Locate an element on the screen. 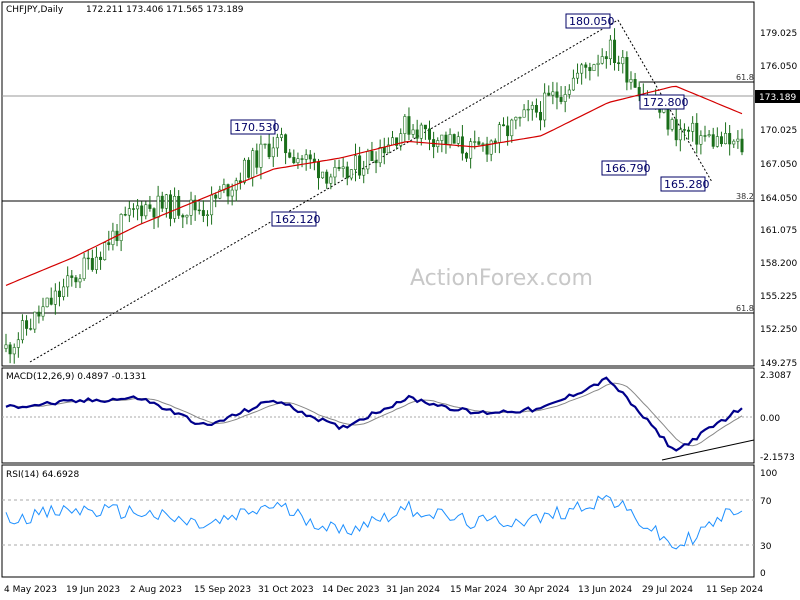  rsi-axis: 100 70 30 0 is located at coordinates (768, 524).